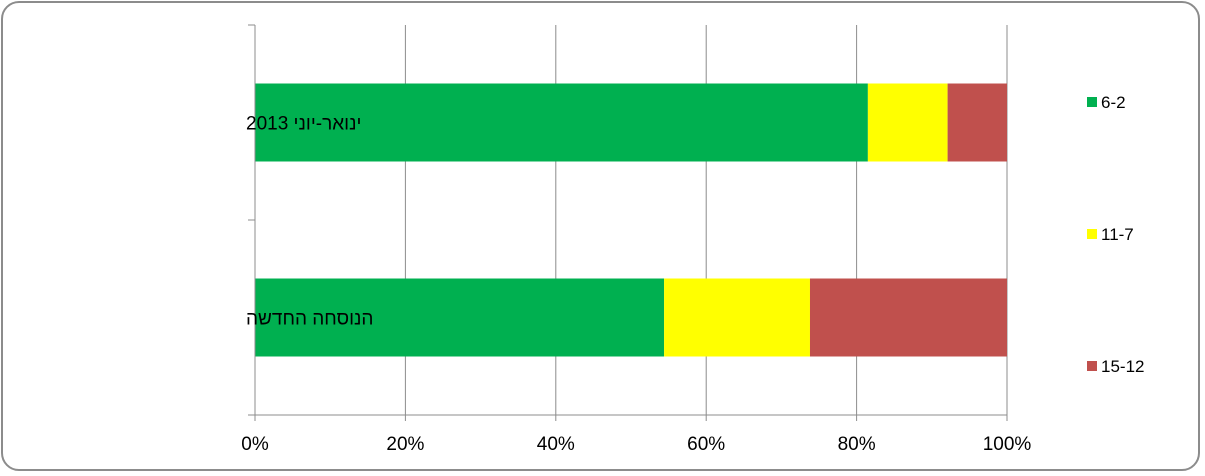 The height and width of the screenshot is (476, 1205). What do you see at coordinates (1007, 444) in the screenshot?
I see `x-tick-label: 100%` at bounding box center [1007, 444].